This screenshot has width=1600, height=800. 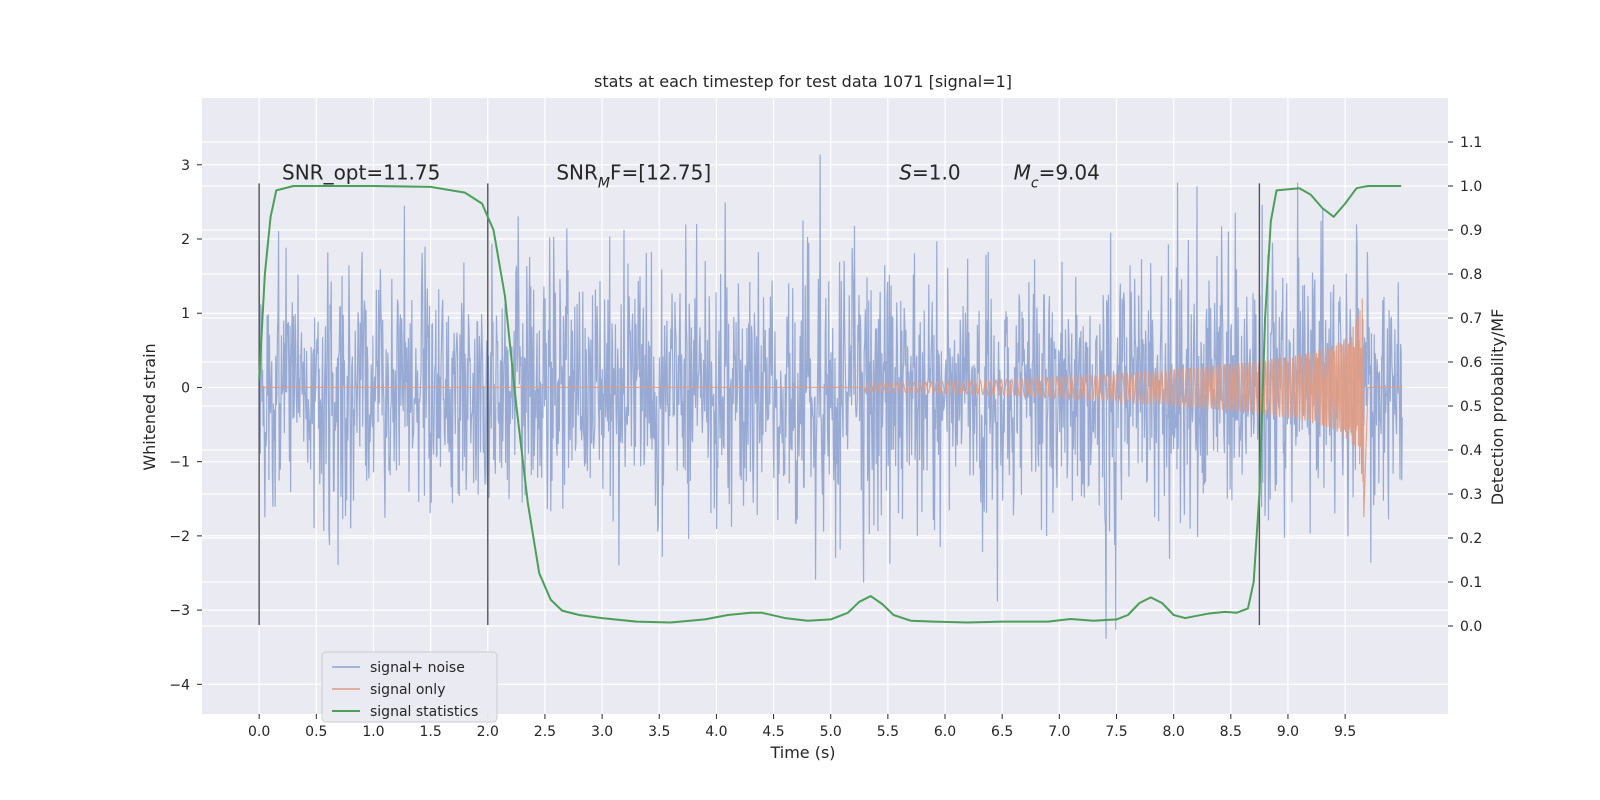 What do you see at coordinates (185, 388) in the screenshot?
I see `y-tick-label: 0` at bounding box center [185, 388].